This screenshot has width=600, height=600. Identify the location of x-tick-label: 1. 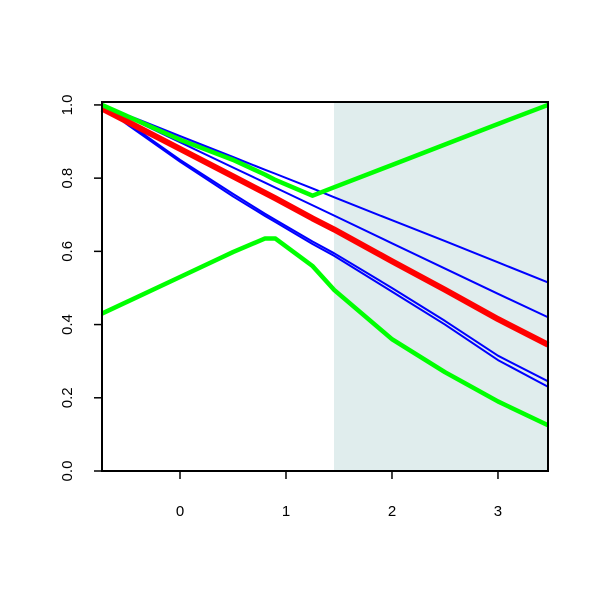
(286, 511).